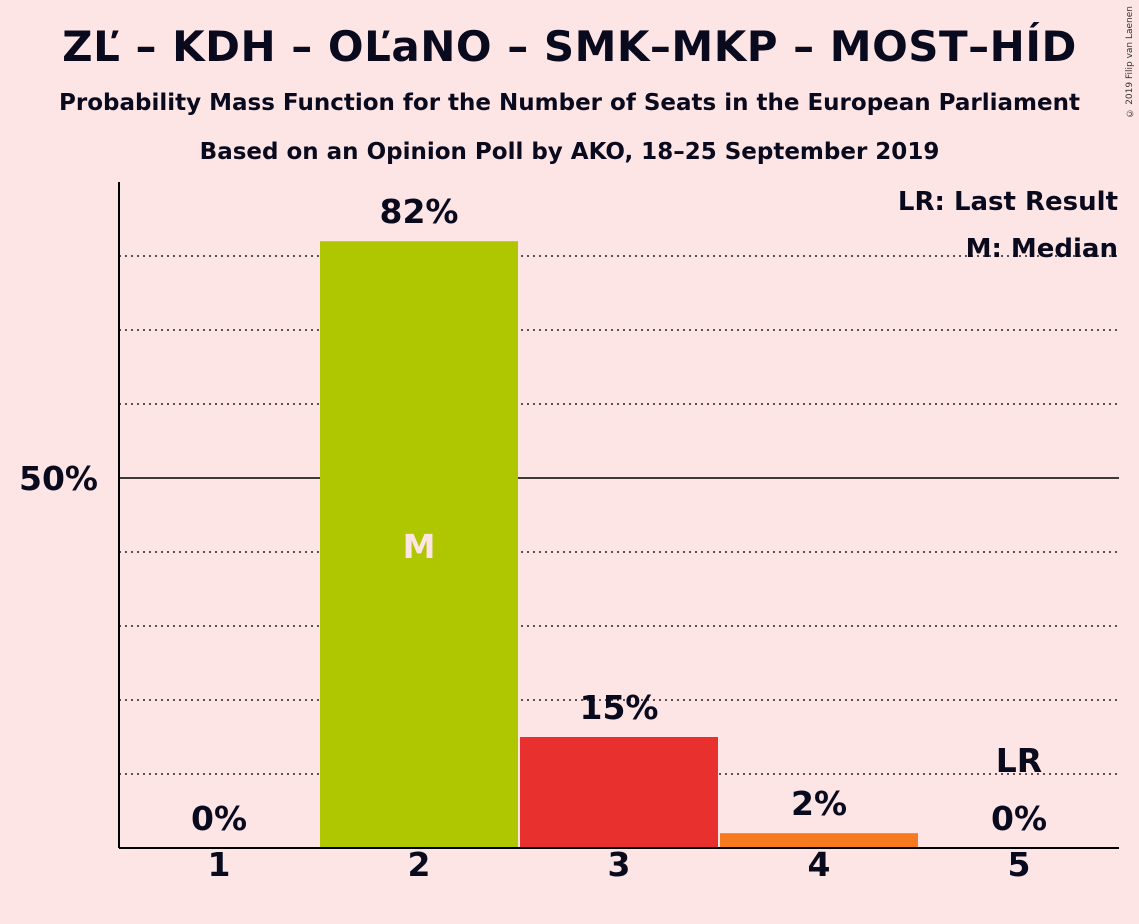  I want to click on y-tick-label-50: 50%, so click(58, 478).